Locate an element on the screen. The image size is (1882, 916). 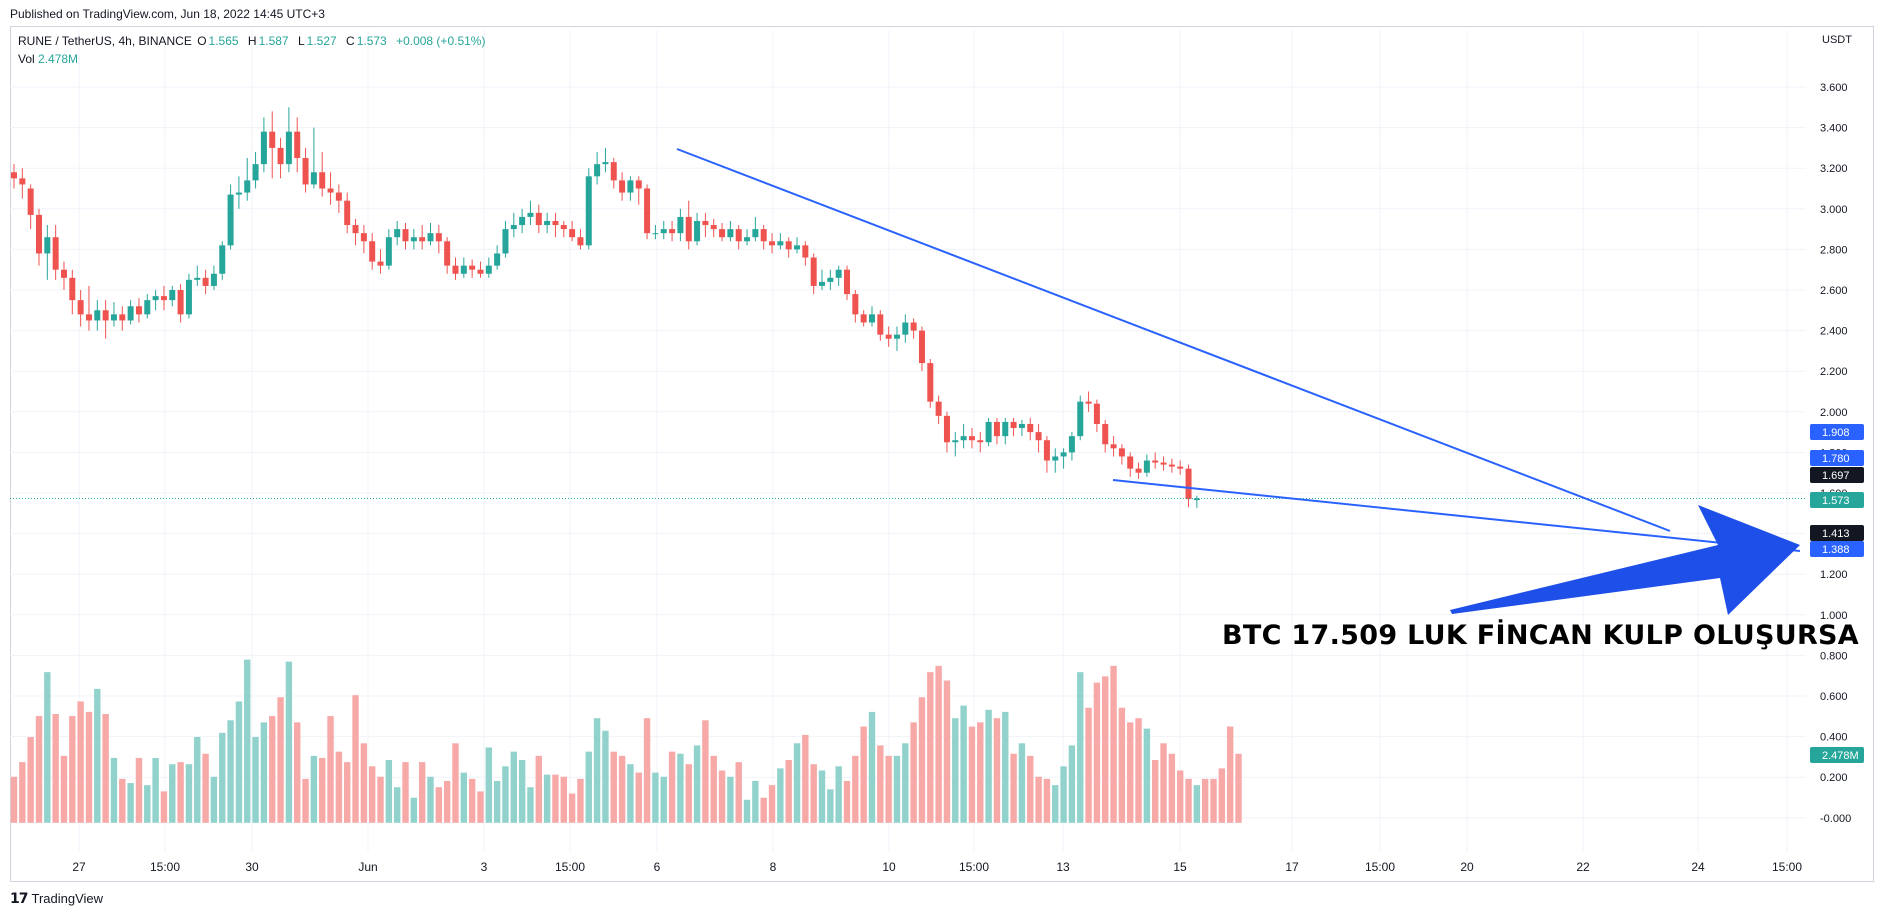
time-tick-label: 10 is located at coordinates (889, 867).